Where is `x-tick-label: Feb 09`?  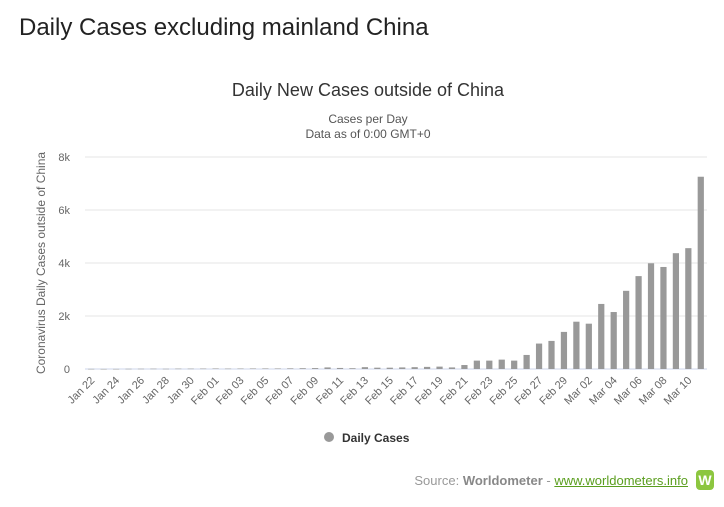
x-tick-label: Feb 09 is located at coordinates (305, 391).